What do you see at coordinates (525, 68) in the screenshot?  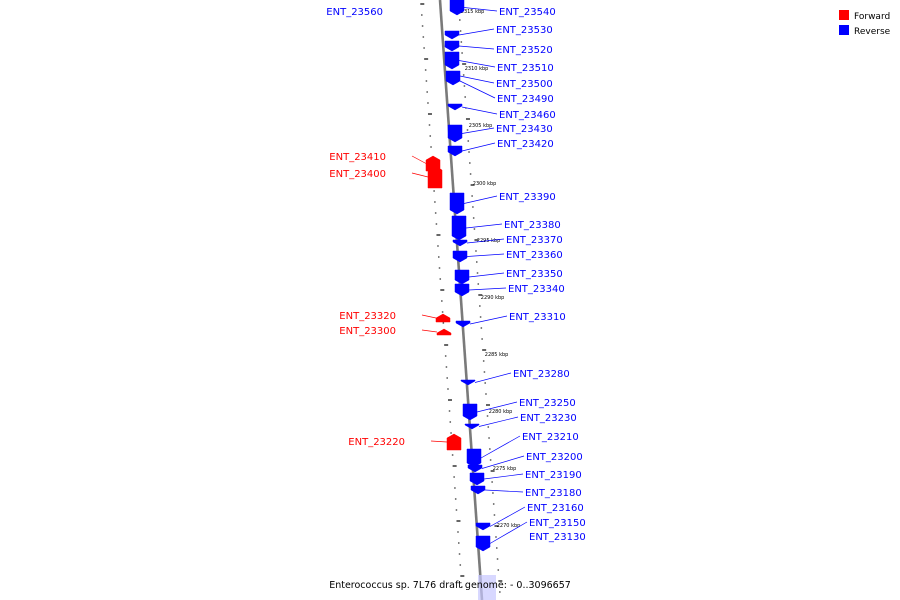 I see `gene-label-ent_23510: ENT_23510` at bounding box center [525, 68].